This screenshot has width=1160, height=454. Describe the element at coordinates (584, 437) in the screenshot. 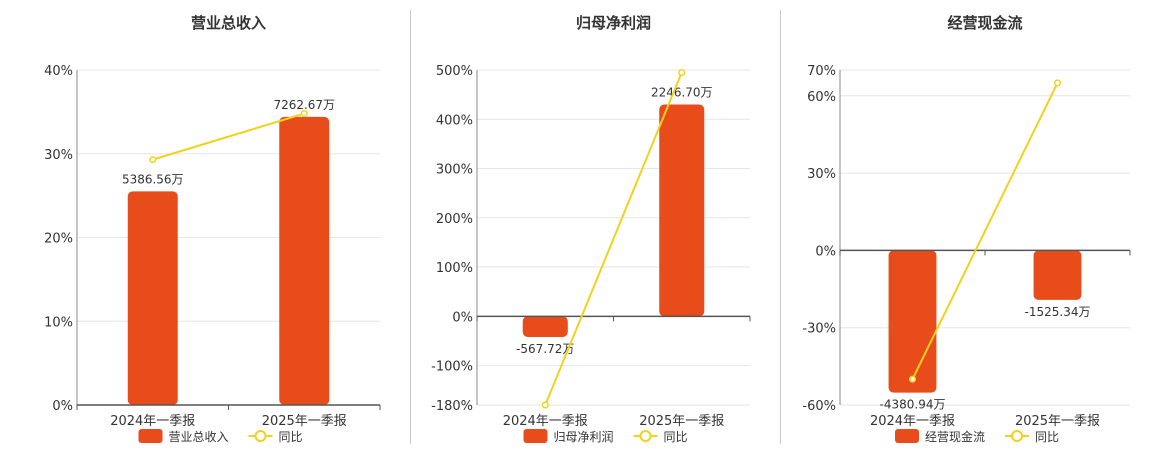

I see `legend-label-bar: 归母净利润` at that location.